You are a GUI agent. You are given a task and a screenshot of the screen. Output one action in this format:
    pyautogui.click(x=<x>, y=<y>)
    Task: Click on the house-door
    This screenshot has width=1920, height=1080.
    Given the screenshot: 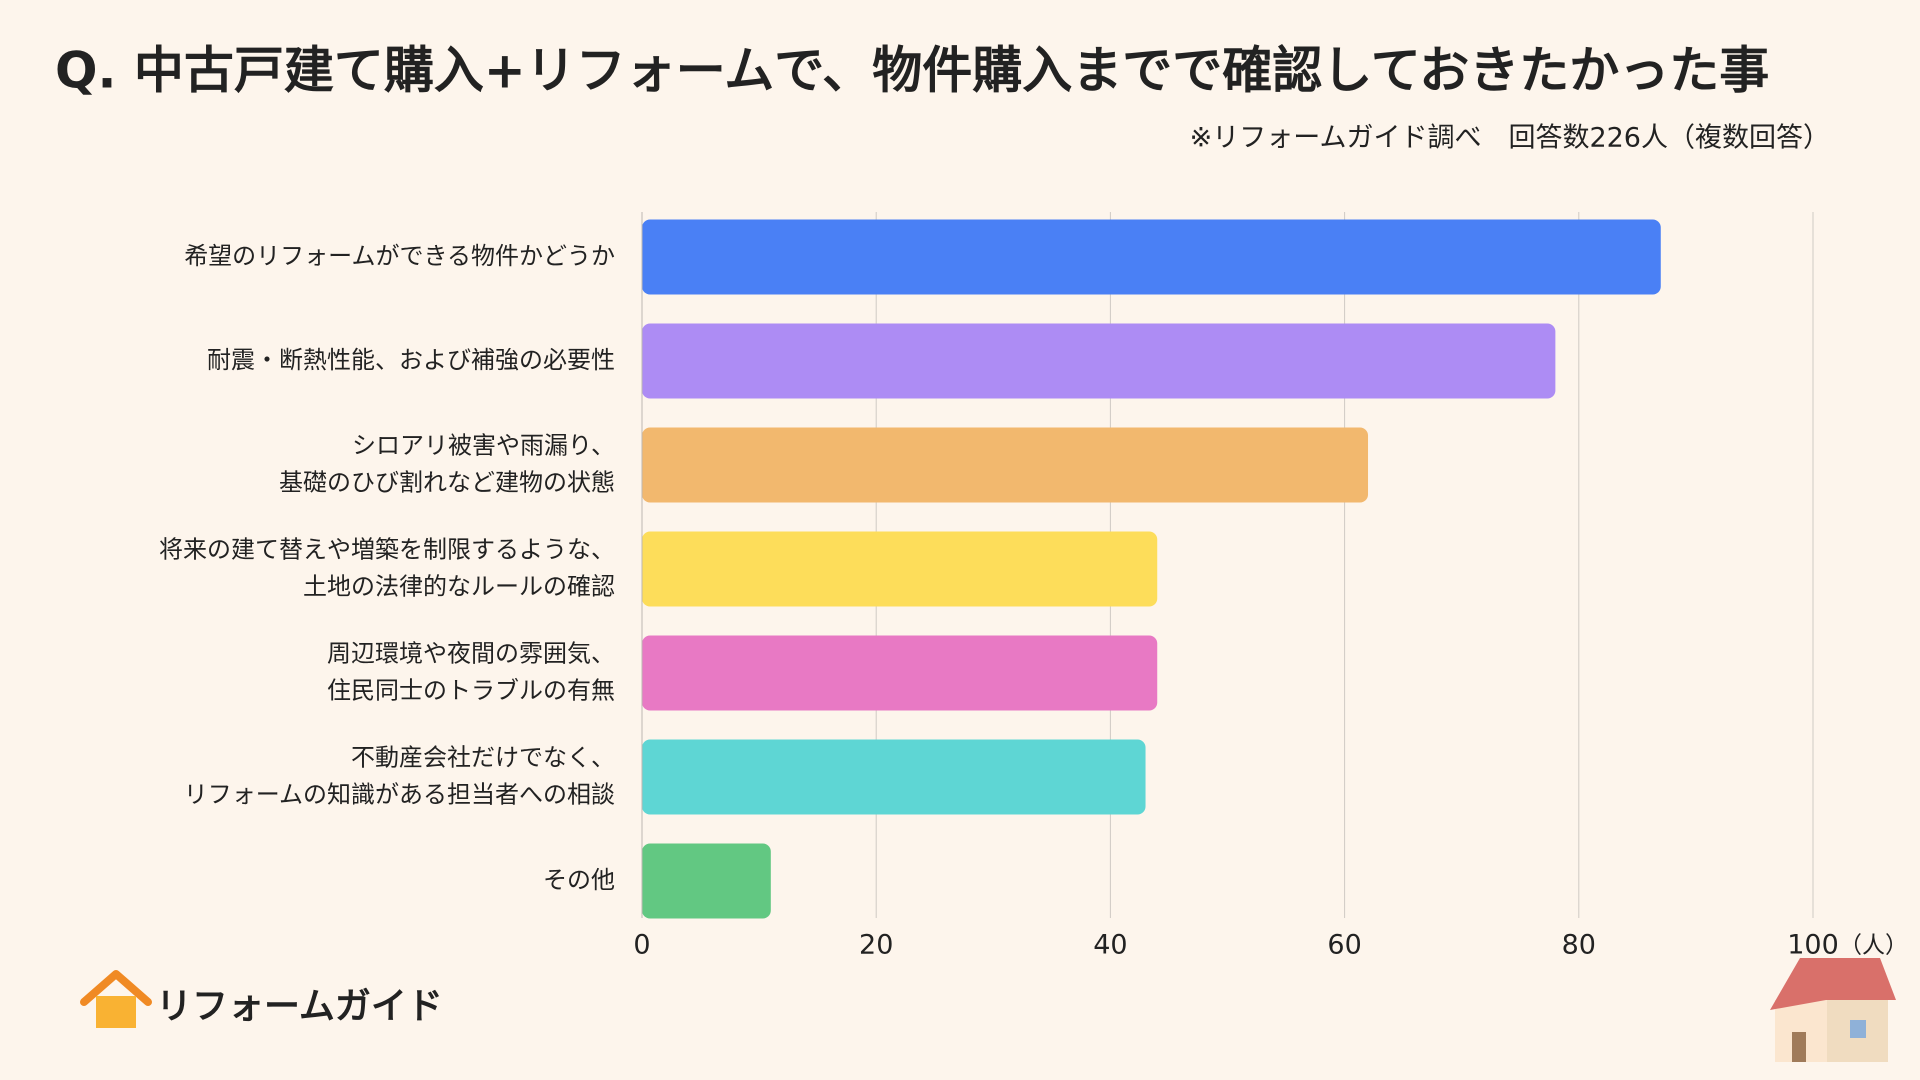 What is the action you would take?
    pyautogui.click(x=1799, y=1047)
    